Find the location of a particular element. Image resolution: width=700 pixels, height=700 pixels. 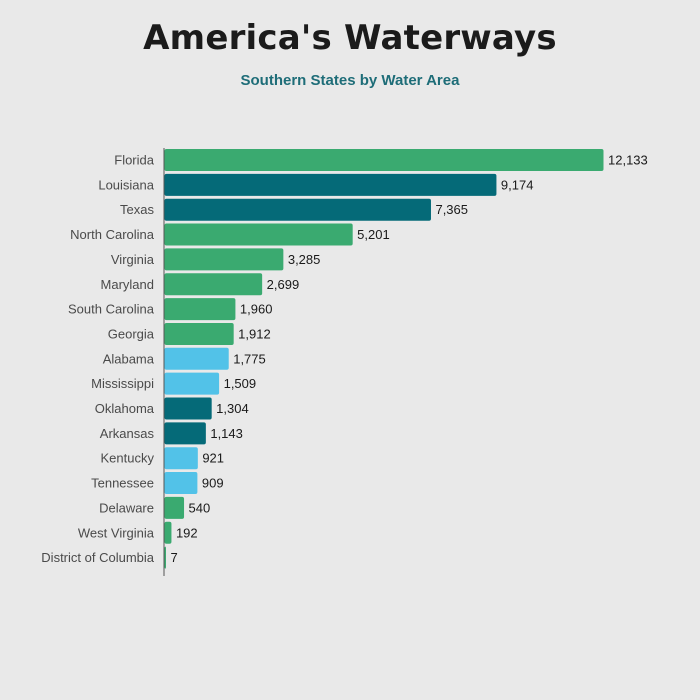

bar-mississippi is located at coordinates (192, 383).